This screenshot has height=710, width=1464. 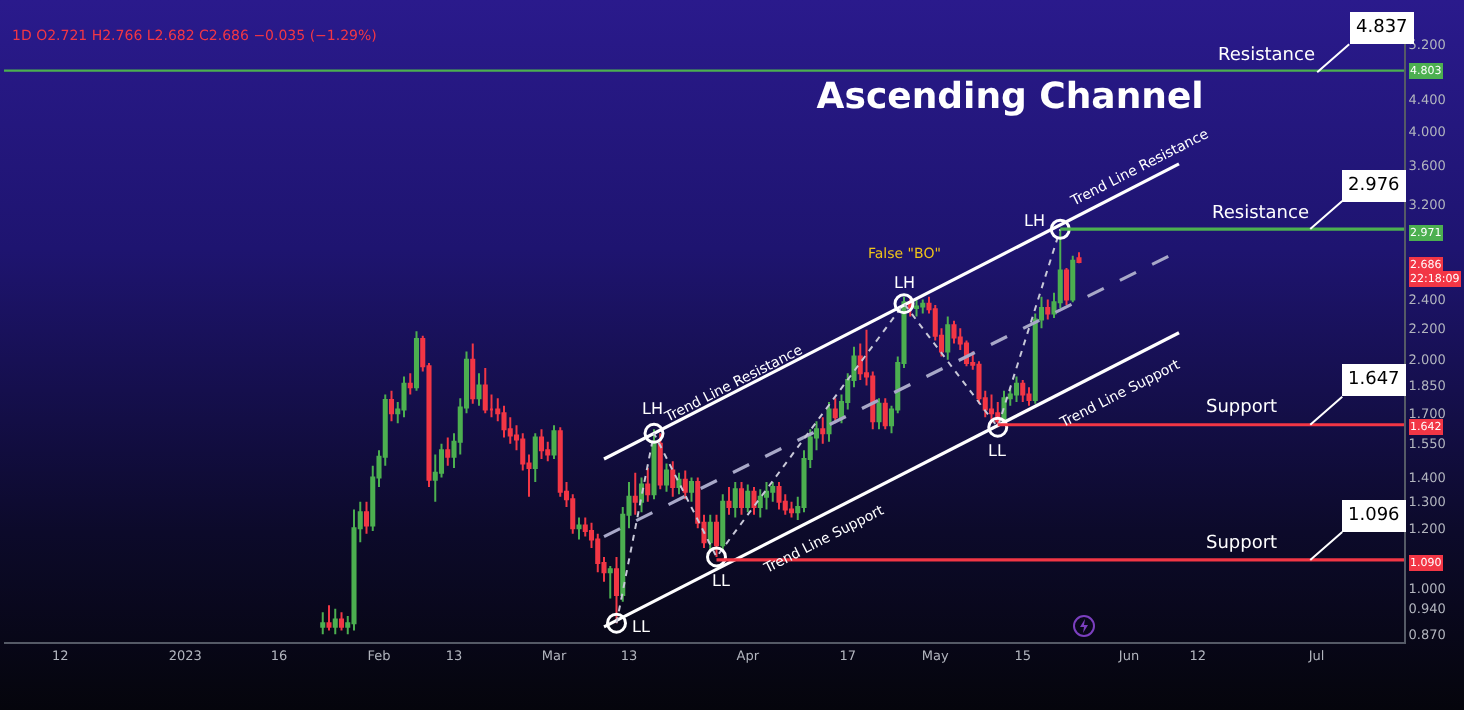 What do you see at coordinates (1382, 28) in the screenshot?
I see `annotation: 4.837` at bounding box center [1382, 28].